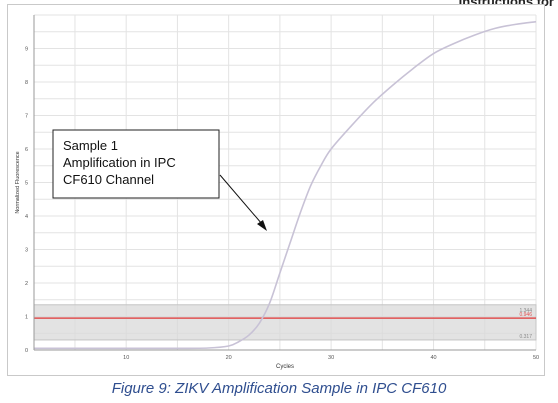 This screenshot has width=558, height=403. I want to click on x-tick-label: 40, so click(433, 358).